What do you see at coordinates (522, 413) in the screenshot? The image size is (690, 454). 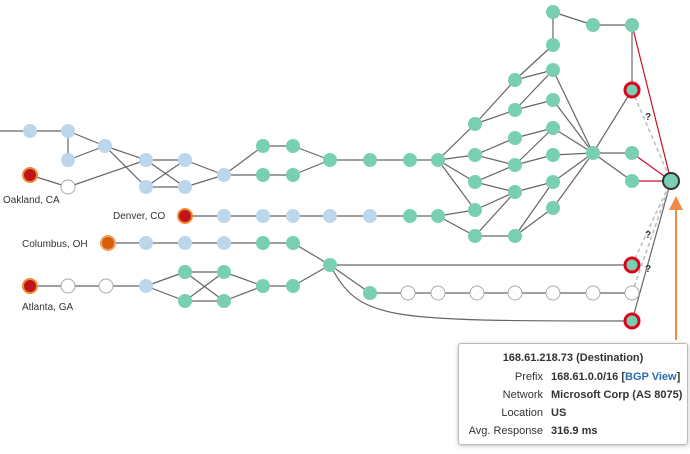 I see `key: Location` at bounding box center [522, 413].